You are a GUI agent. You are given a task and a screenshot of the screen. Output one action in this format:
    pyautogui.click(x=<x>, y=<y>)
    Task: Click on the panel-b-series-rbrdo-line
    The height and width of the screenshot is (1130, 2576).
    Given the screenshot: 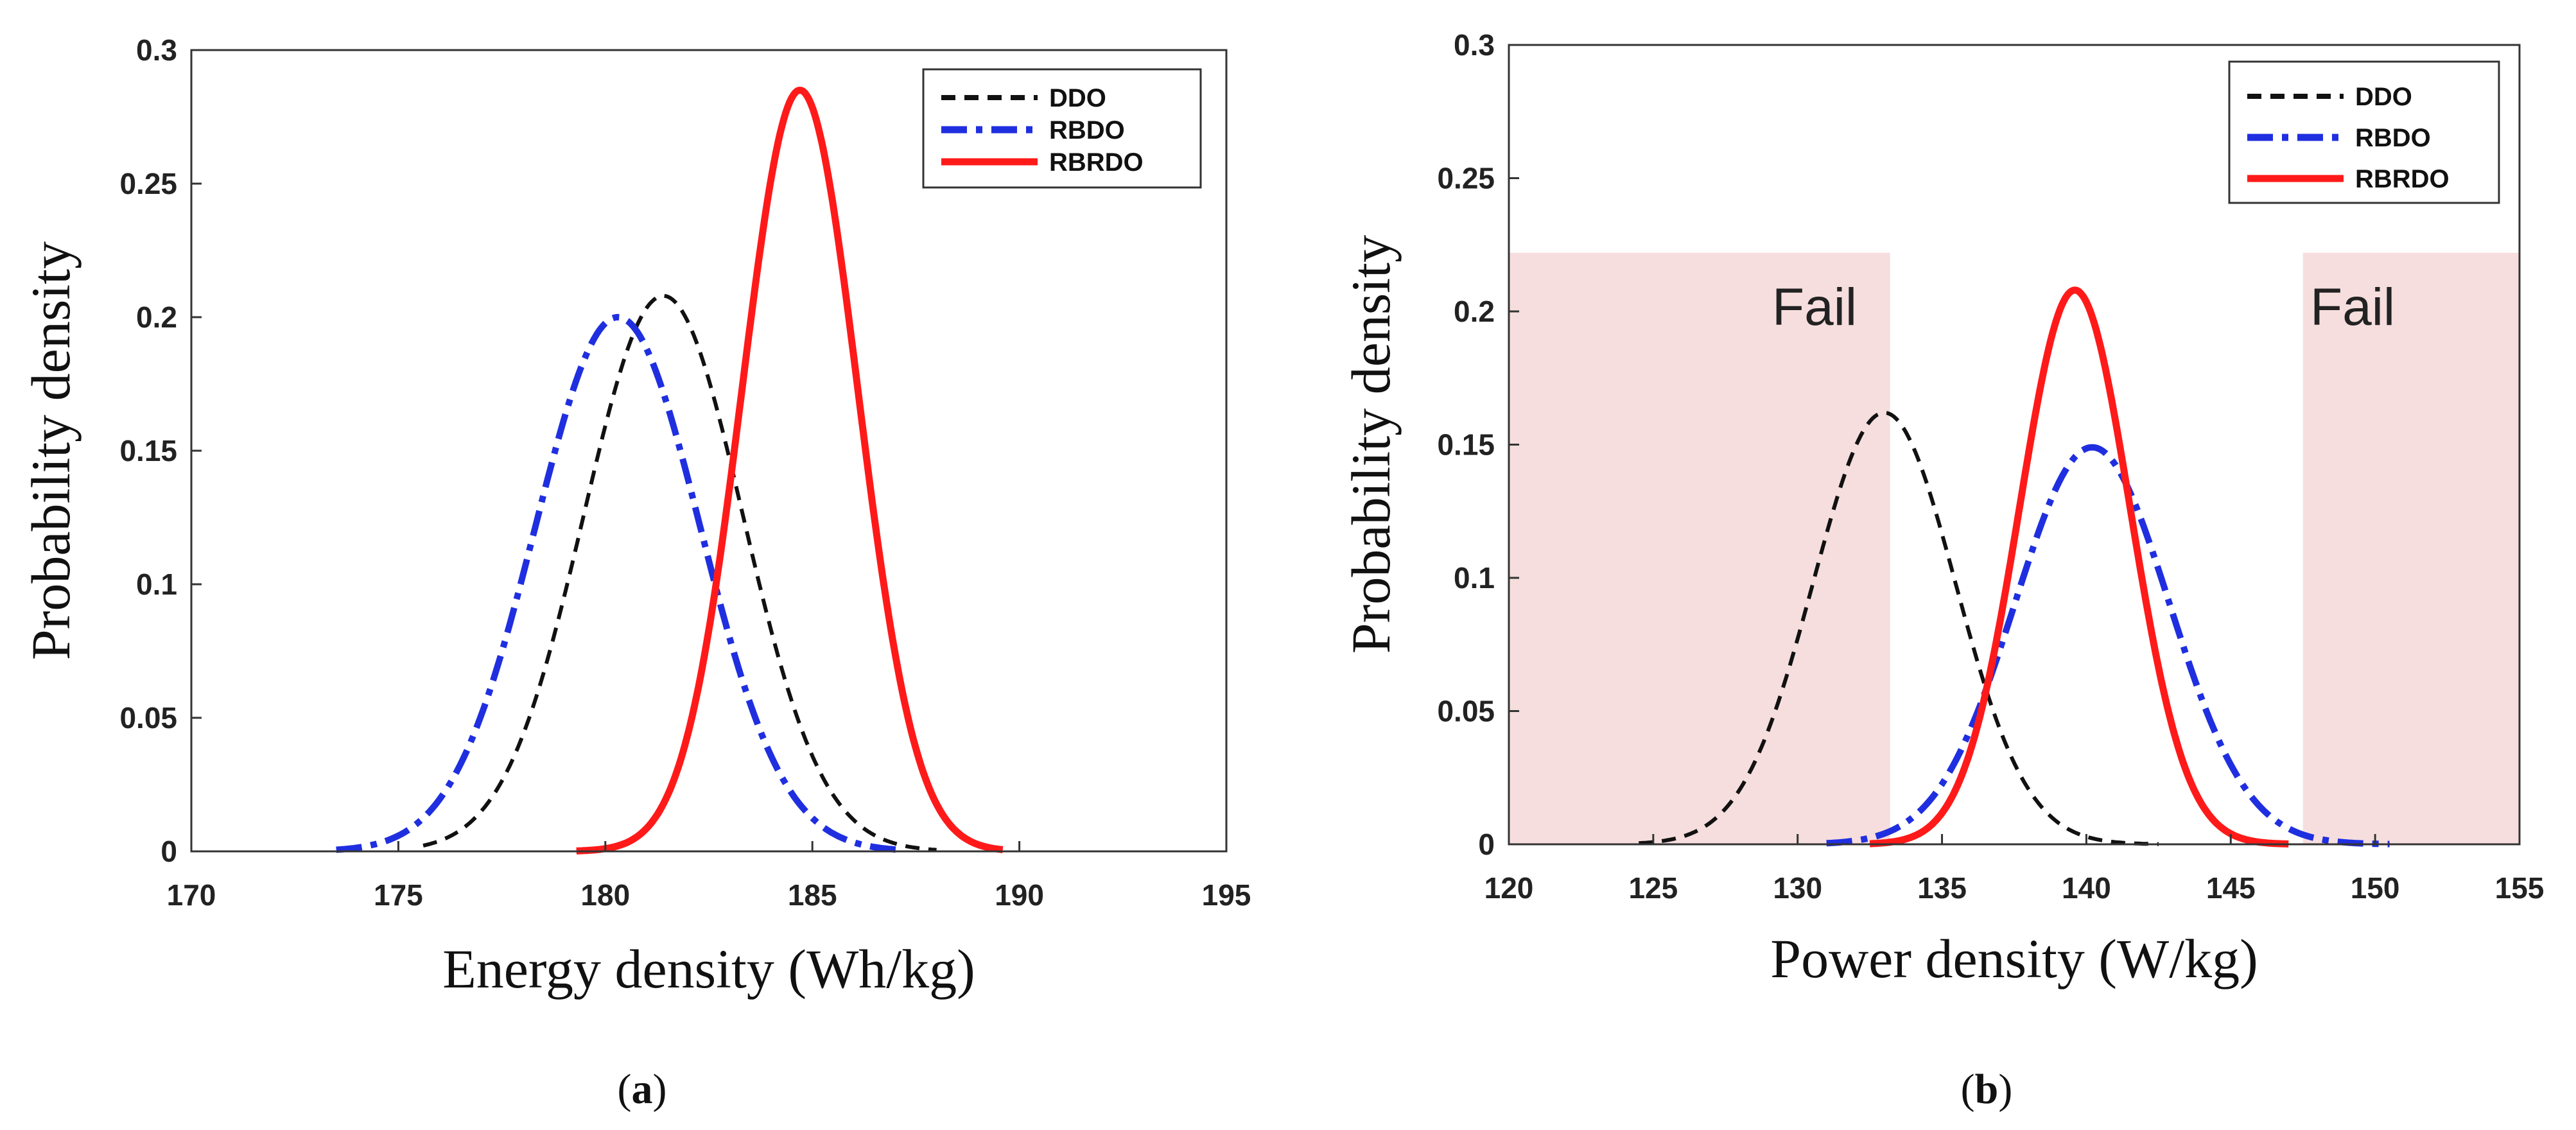 What is the action you would take?
    pyautogui.click(x=2079, y=567)
    